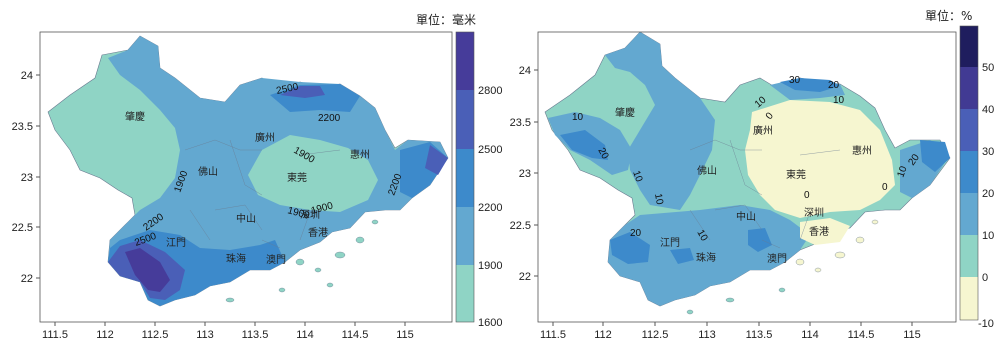 This screenshot has height=340, width=1000. Describe the element at coordinates (759, 334) in the screenshot. I see `right-x-tick: 113.5` at that location.